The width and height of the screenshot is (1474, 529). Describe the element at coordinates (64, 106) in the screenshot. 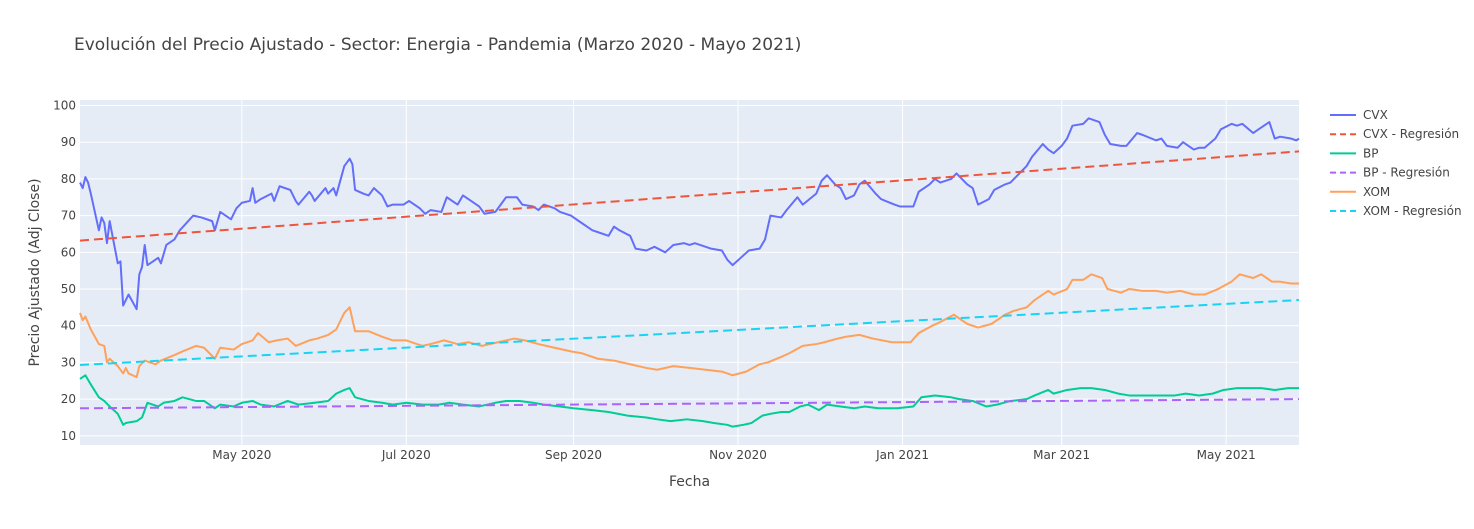

I see `y-tick-label: 100` at that location.